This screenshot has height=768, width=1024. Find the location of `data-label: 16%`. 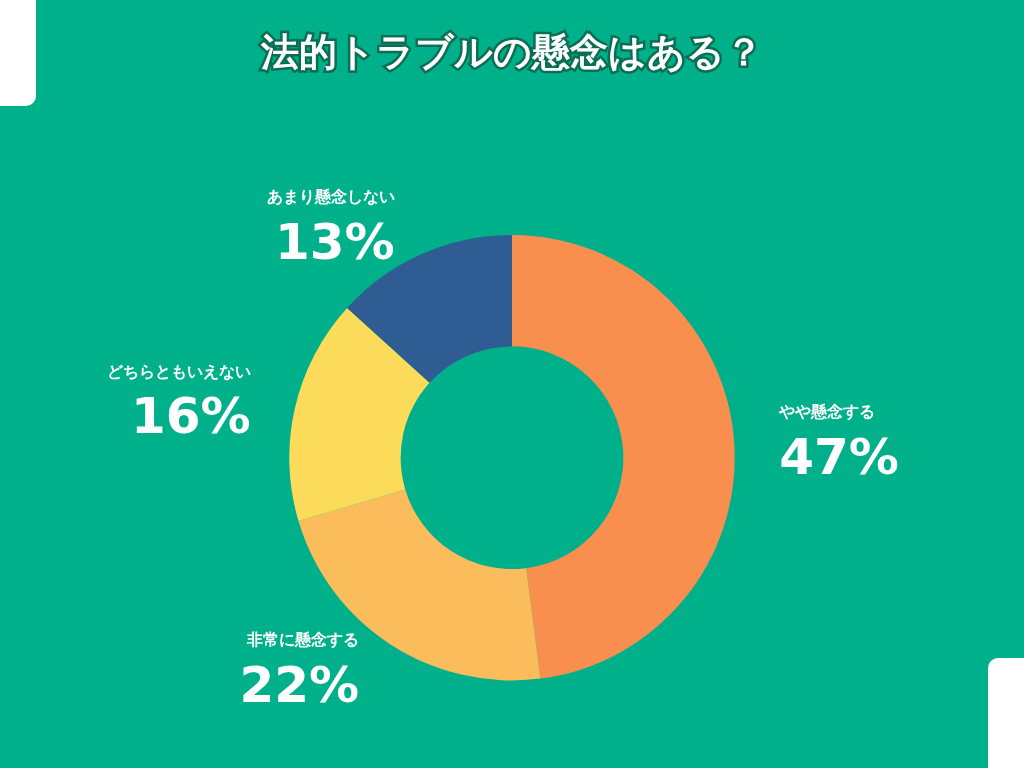

data-label: 16% is located at coordinates (190, 416).